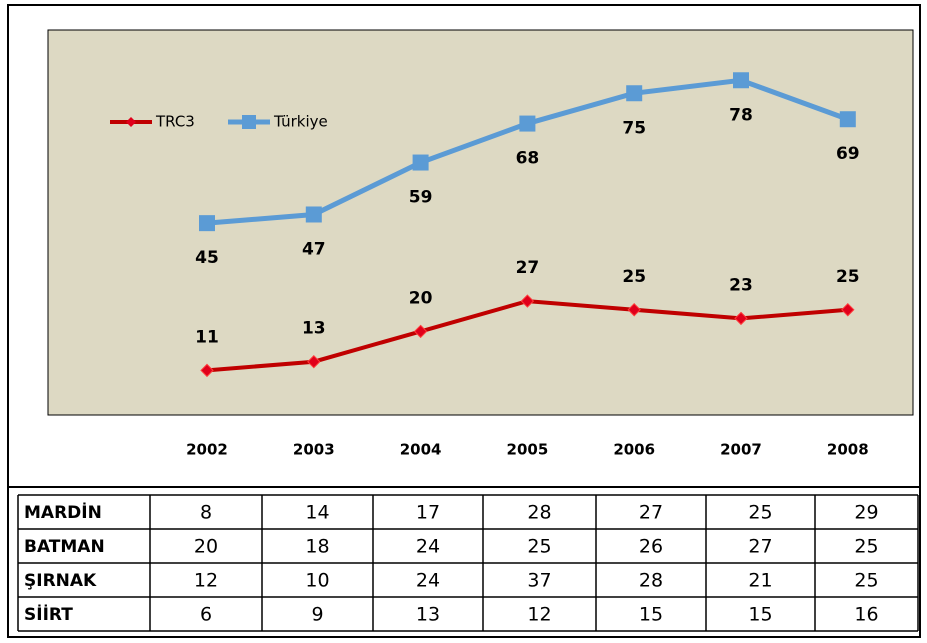 This screenshot has width=927, height=643. What do you see at coordinates (651, 547) in the screenshot?
I see `table-cell: 26` at bounding box center [651, 547].